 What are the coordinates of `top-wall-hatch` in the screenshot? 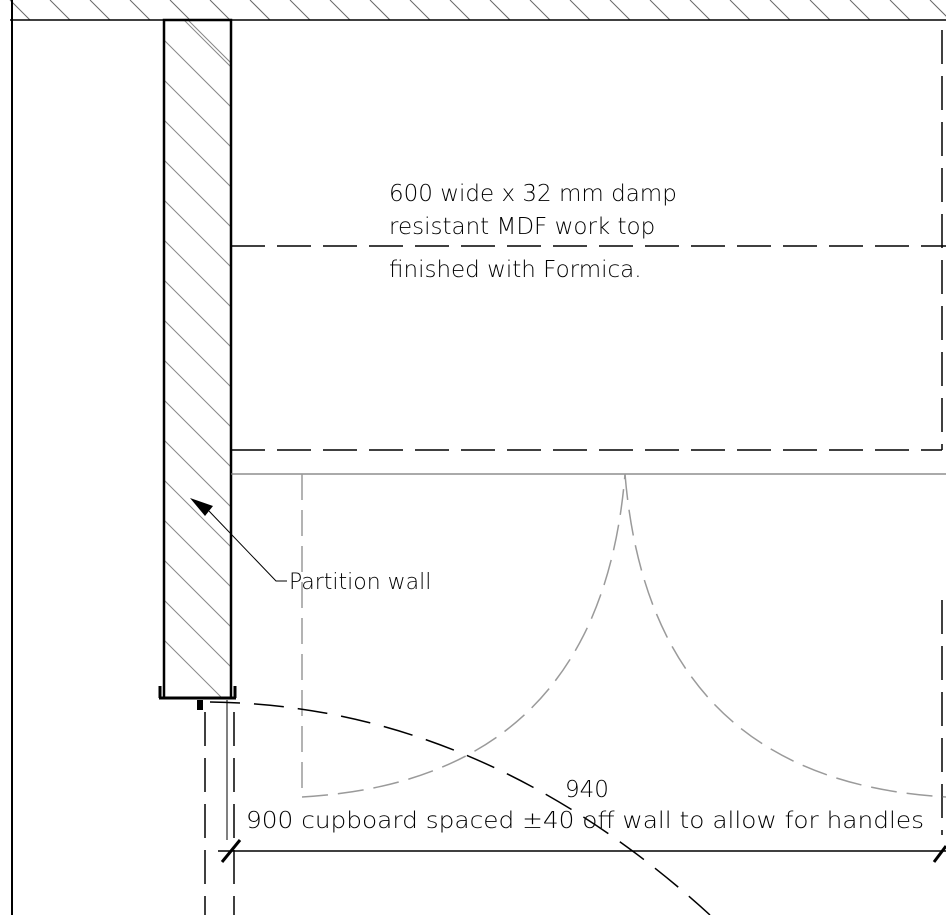 It's located at (477, 10).